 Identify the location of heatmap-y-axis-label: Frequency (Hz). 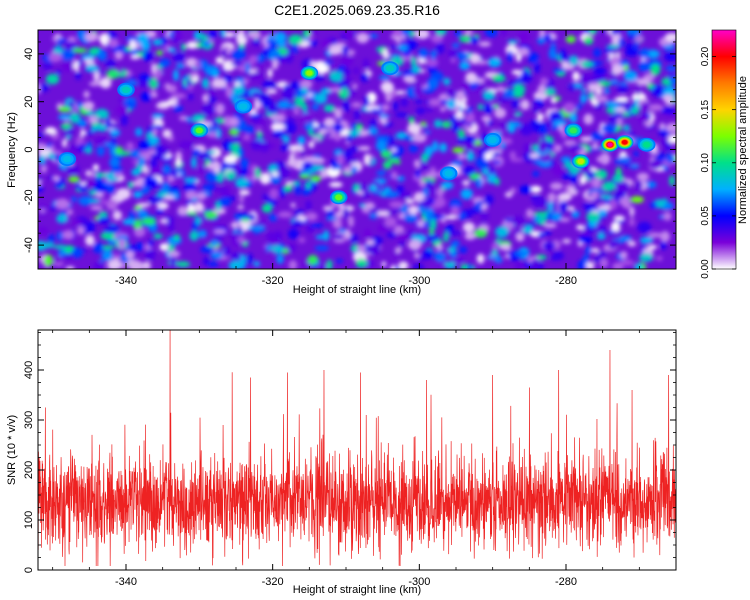
(12, 150).